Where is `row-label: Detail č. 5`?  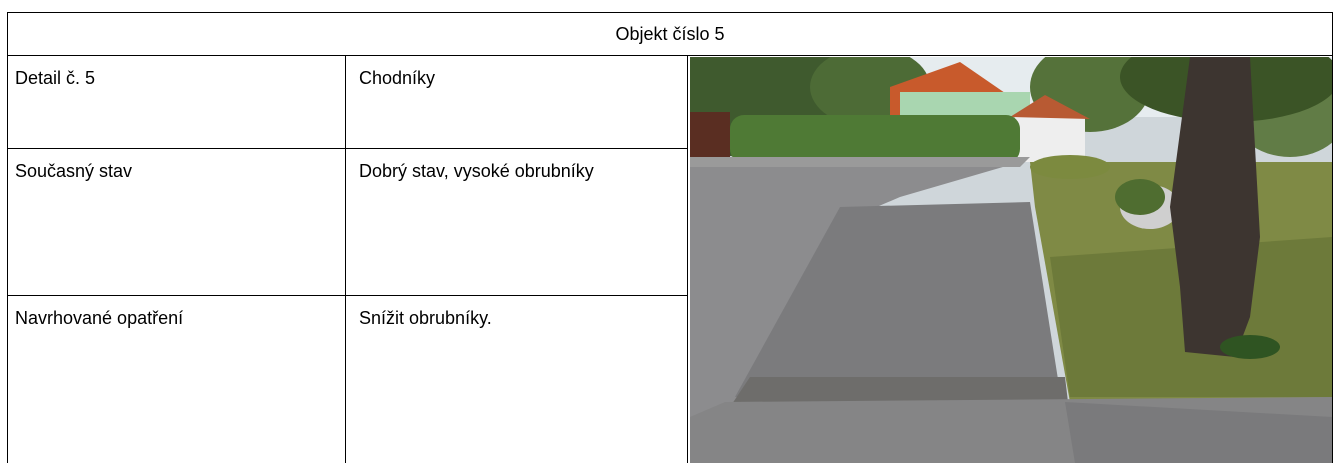 row-label: Detail č. 5 is located at coordinates (176, 102).